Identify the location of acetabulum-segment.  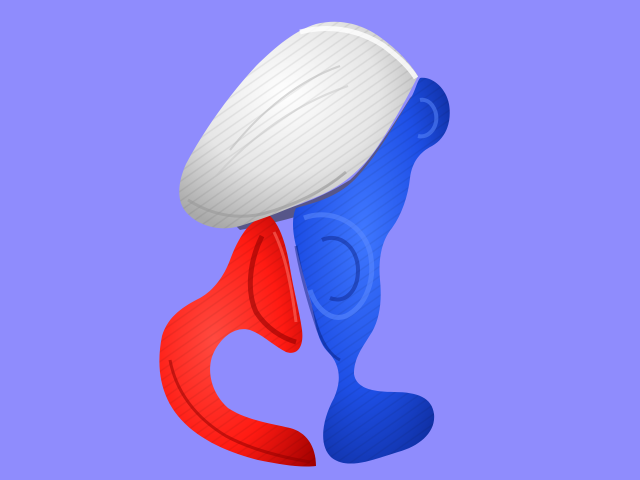
(237, 340).